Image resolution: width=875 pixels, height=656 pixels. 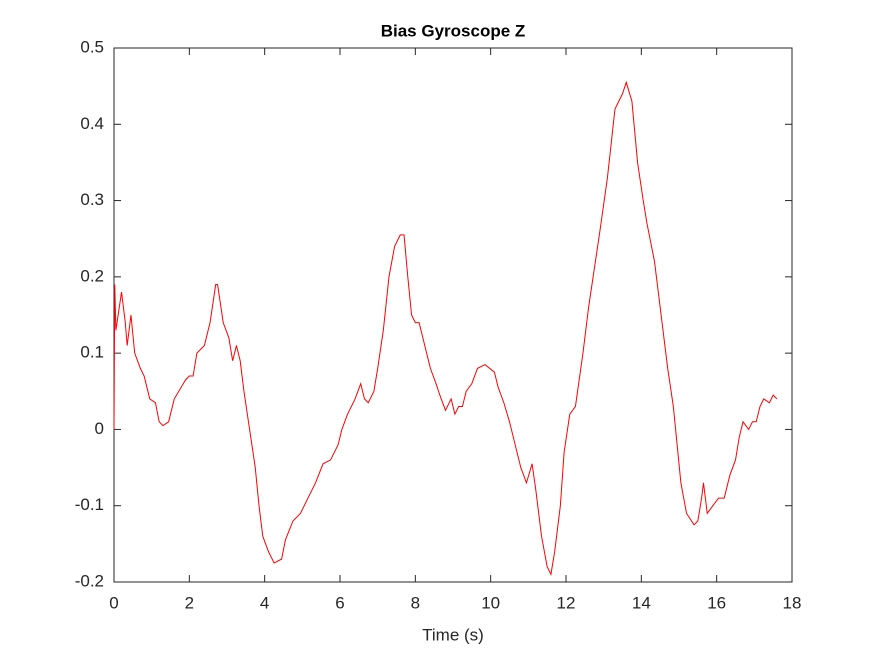 What do you see at coordinates (415, 602) in the screenshot?
I see `x-tick-label: 8` at bounding box center [415, 602].